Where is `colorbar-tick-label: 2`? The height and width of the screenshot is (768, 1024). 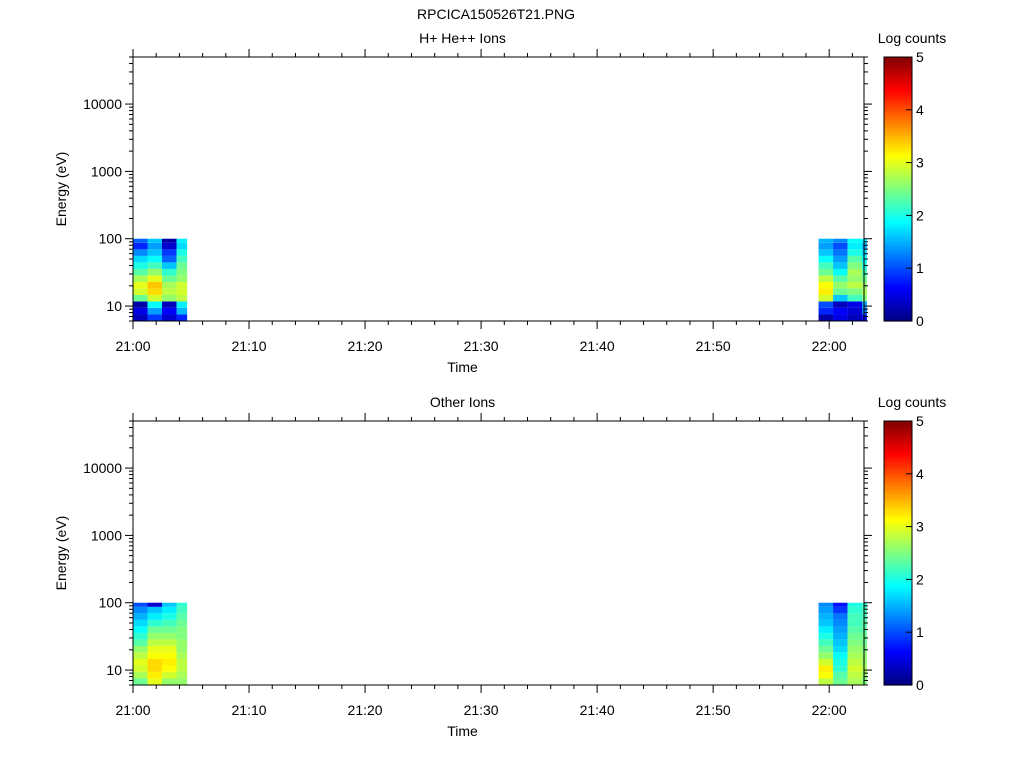
colorbar-tick-label: 2 is located at coordinates (920, 579).